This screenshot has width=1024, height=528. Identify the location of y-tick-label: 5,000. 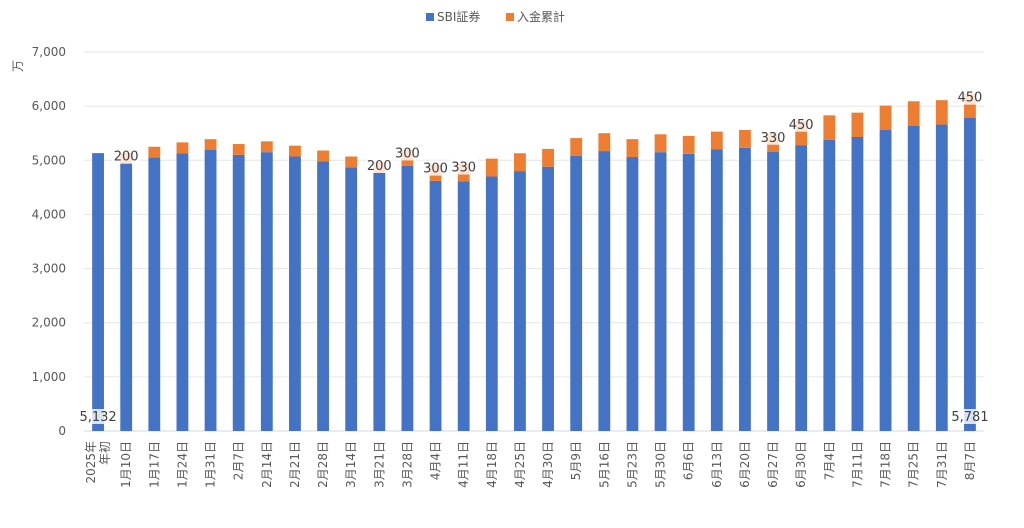
(49, 160).